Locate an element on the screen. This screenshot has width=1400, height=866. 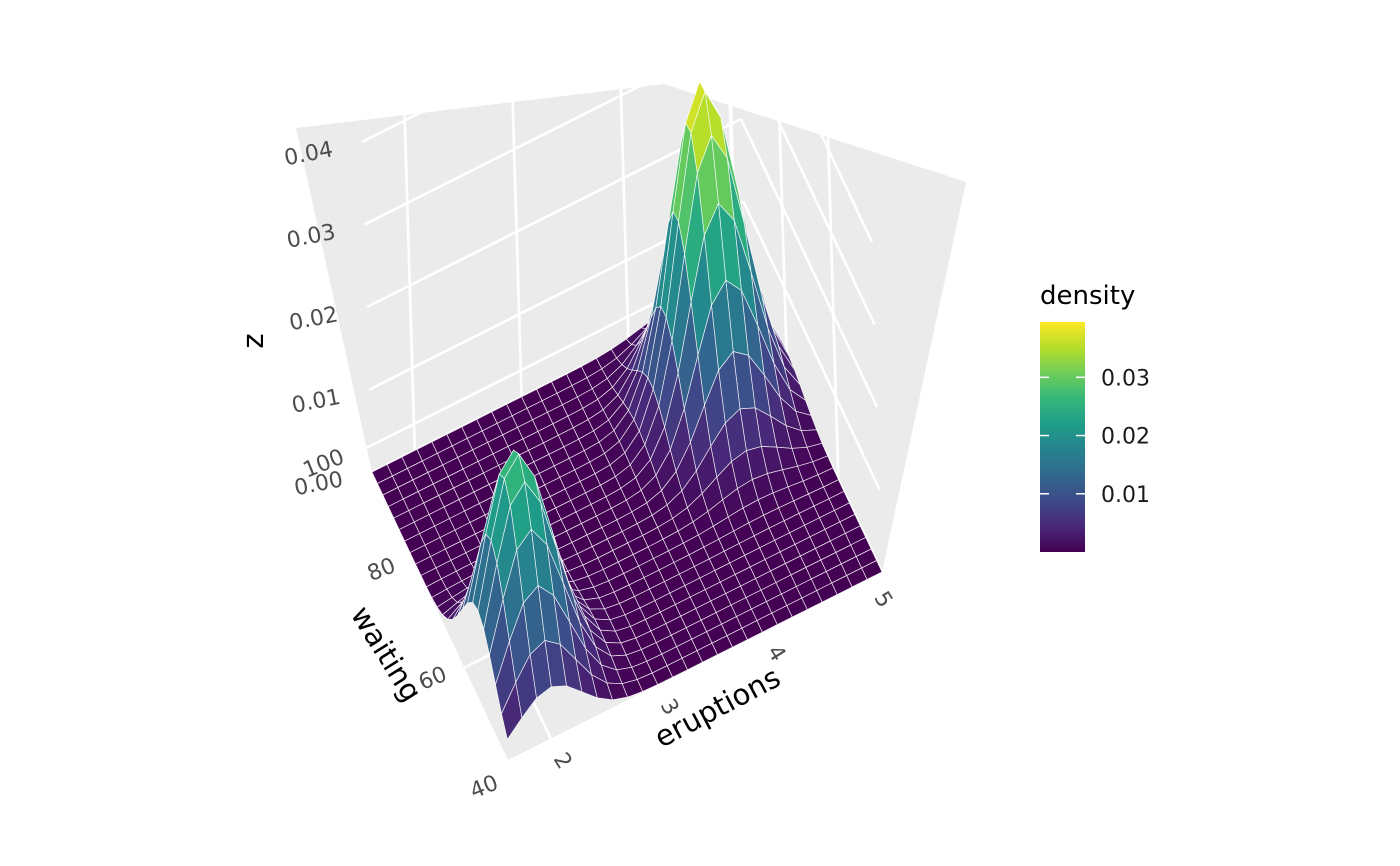
z-tick-label: 0.02 is located at coordinates (313, 319).